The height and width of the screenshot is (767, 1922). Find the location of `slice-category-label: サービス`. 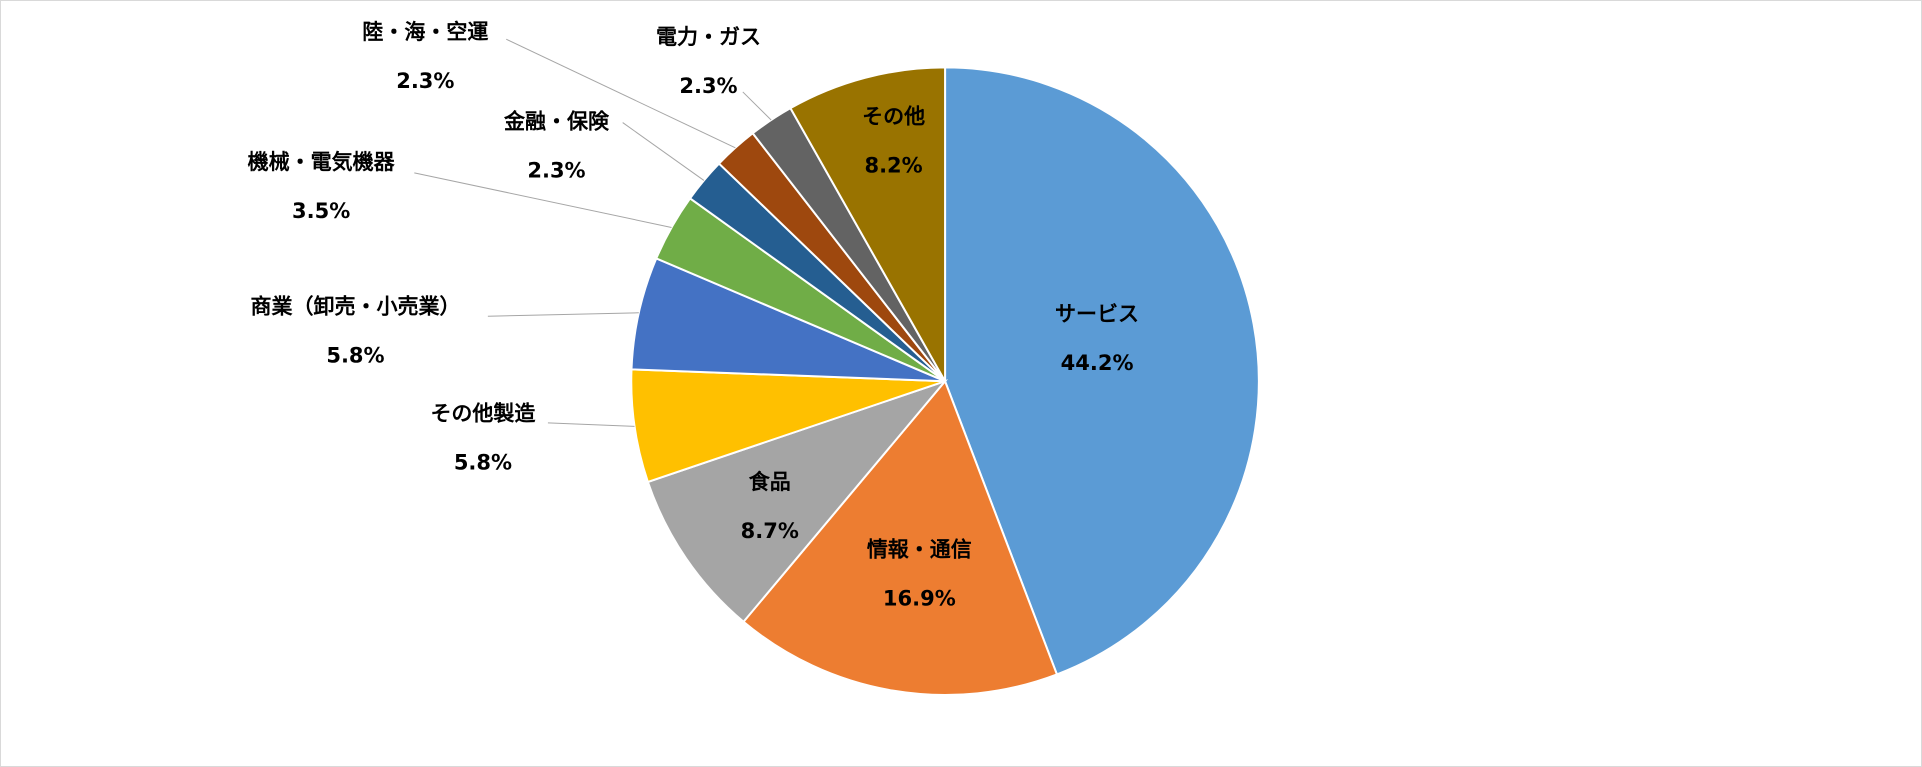

slice-category-label: サービス is located at coordinates (1097, 314).